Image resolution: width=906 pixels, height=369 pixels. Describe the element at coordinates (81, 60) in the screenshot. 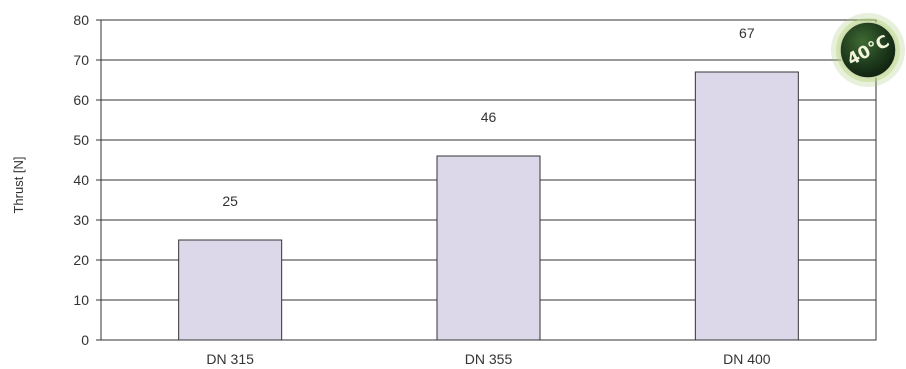

I see `y-tick-label: 70` at that location.